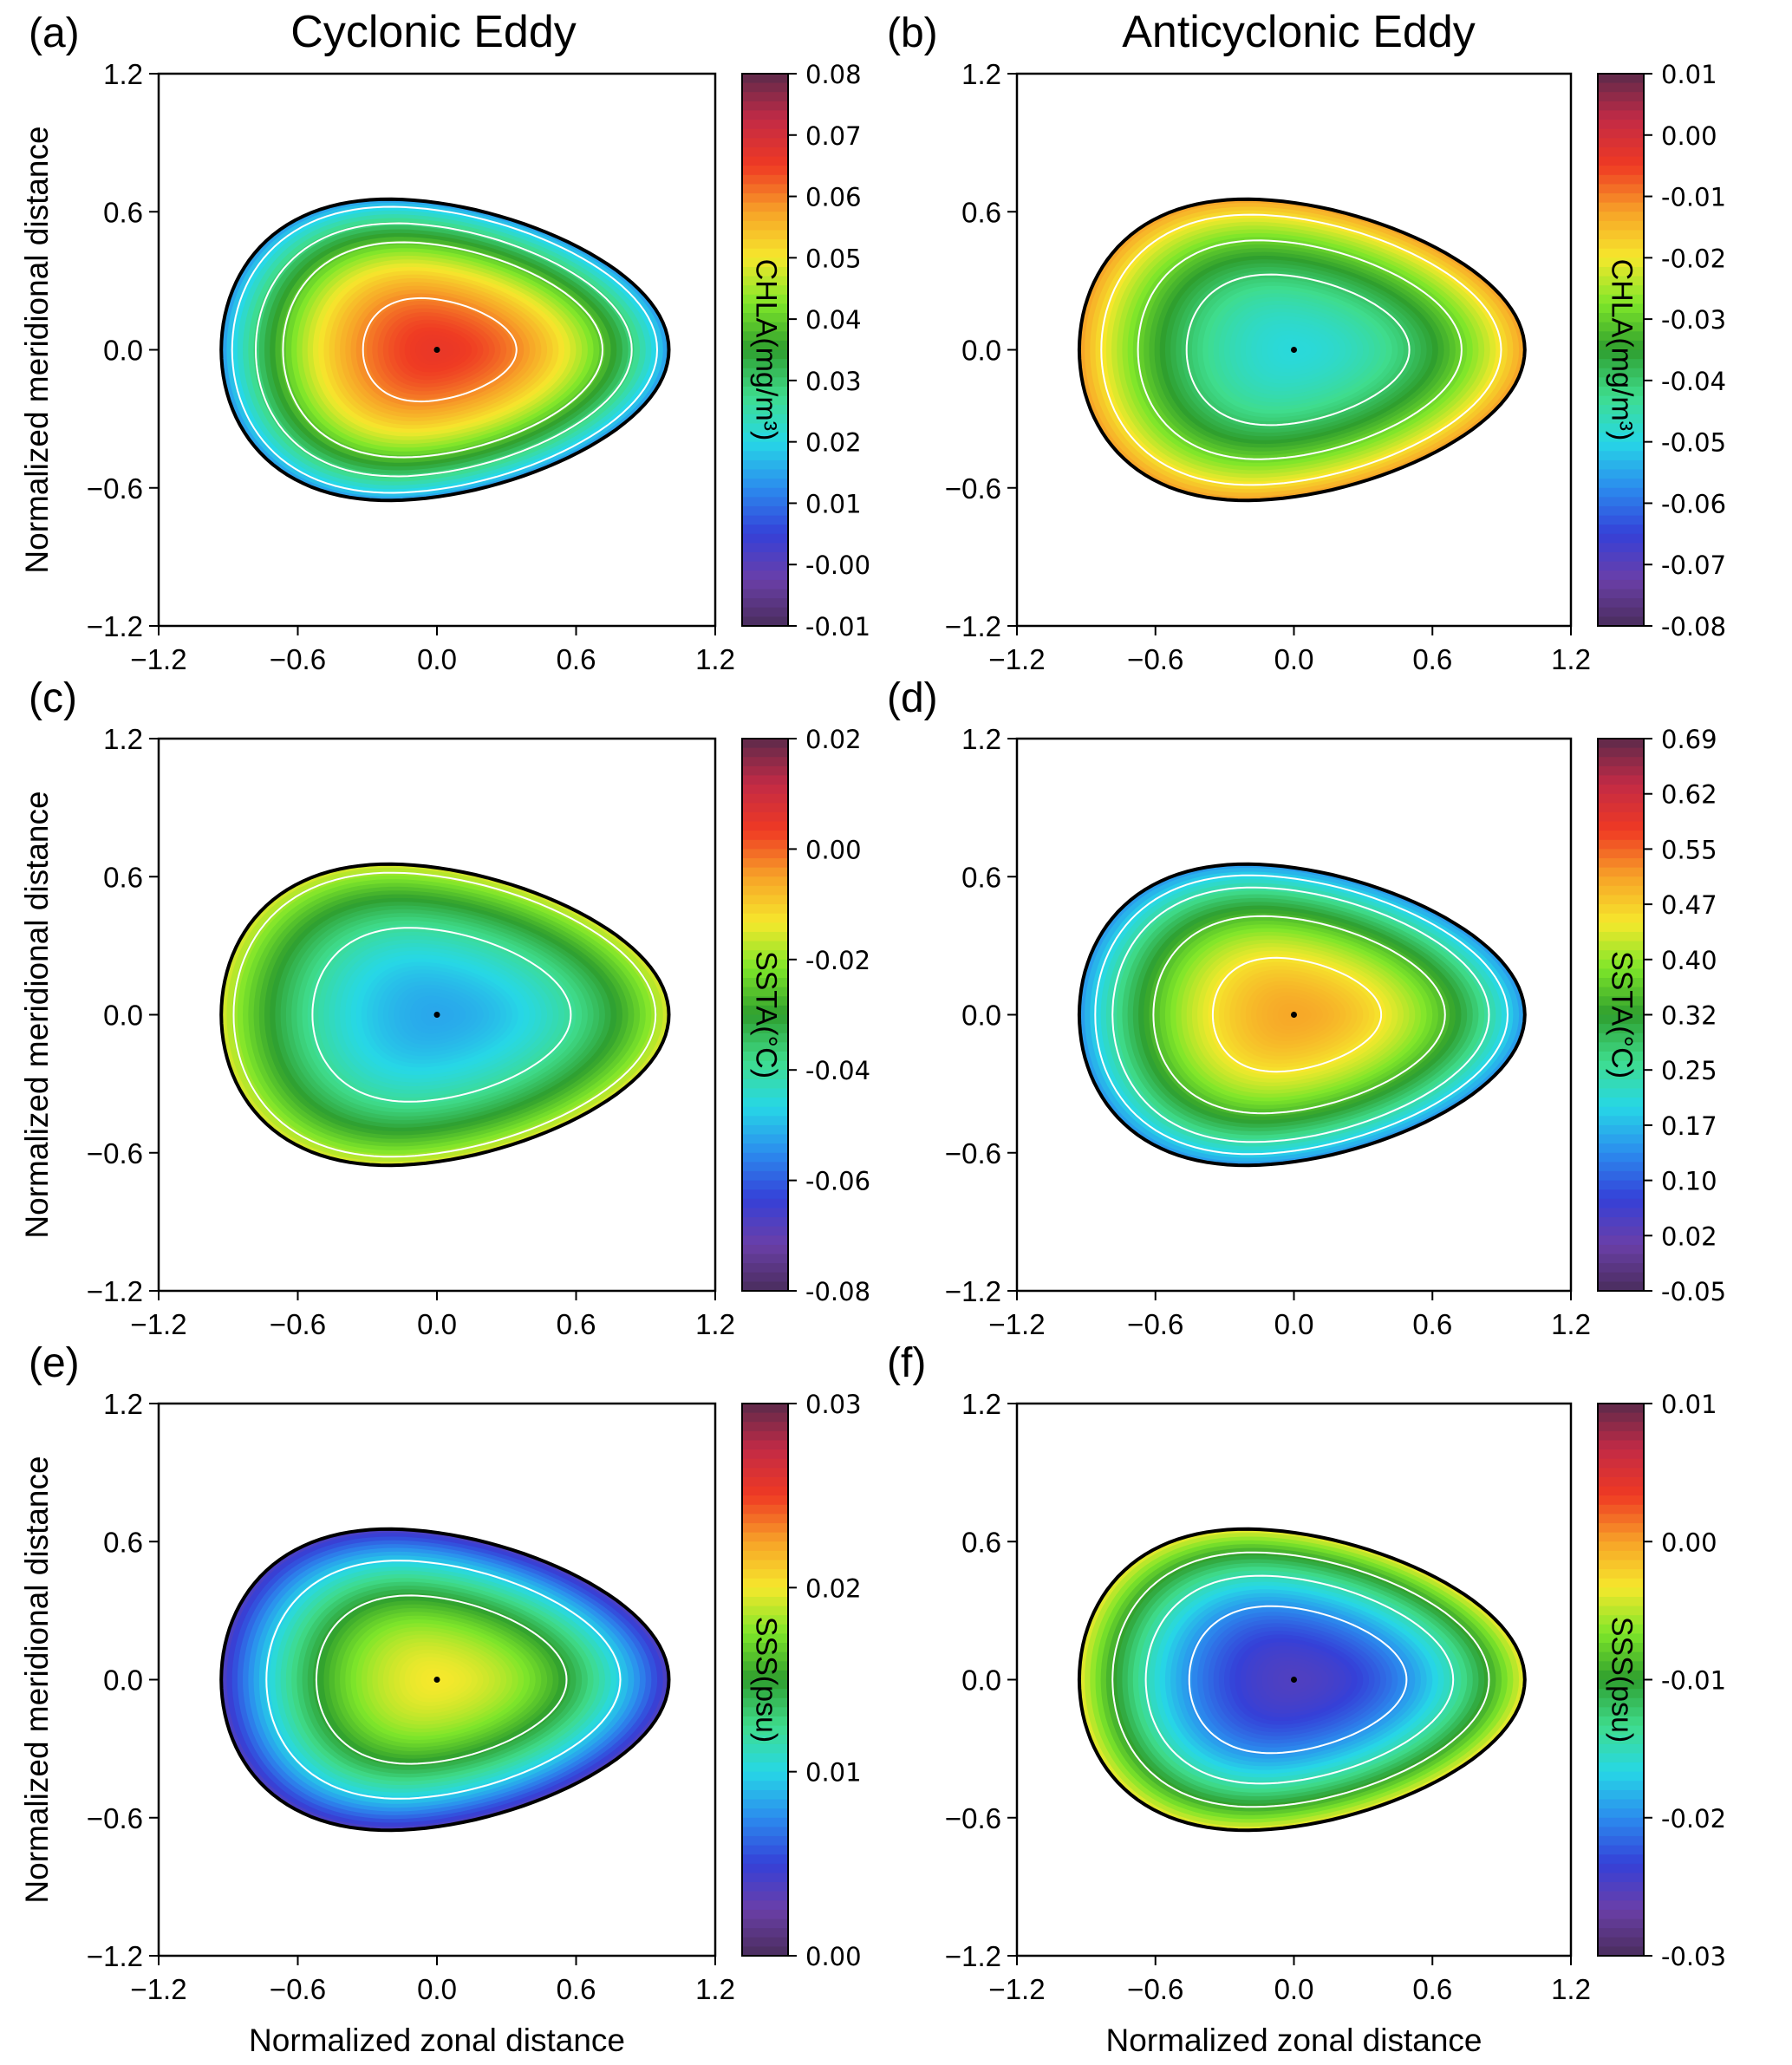 The image size is (1792, 2065). I want to click on y-tick-label: 0.0, so click(981, 1680).